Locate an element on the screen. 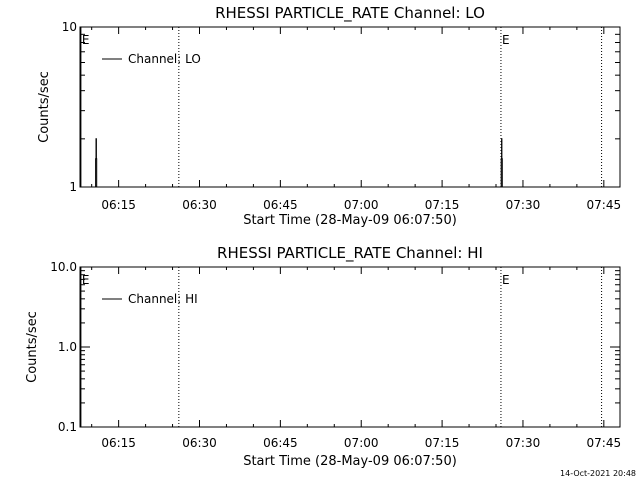 The width and height of the screenshot is (640, 480). chart-title: RHESSI PARTICLE_RATE Channel: LO is located at coordinates (350, 13).